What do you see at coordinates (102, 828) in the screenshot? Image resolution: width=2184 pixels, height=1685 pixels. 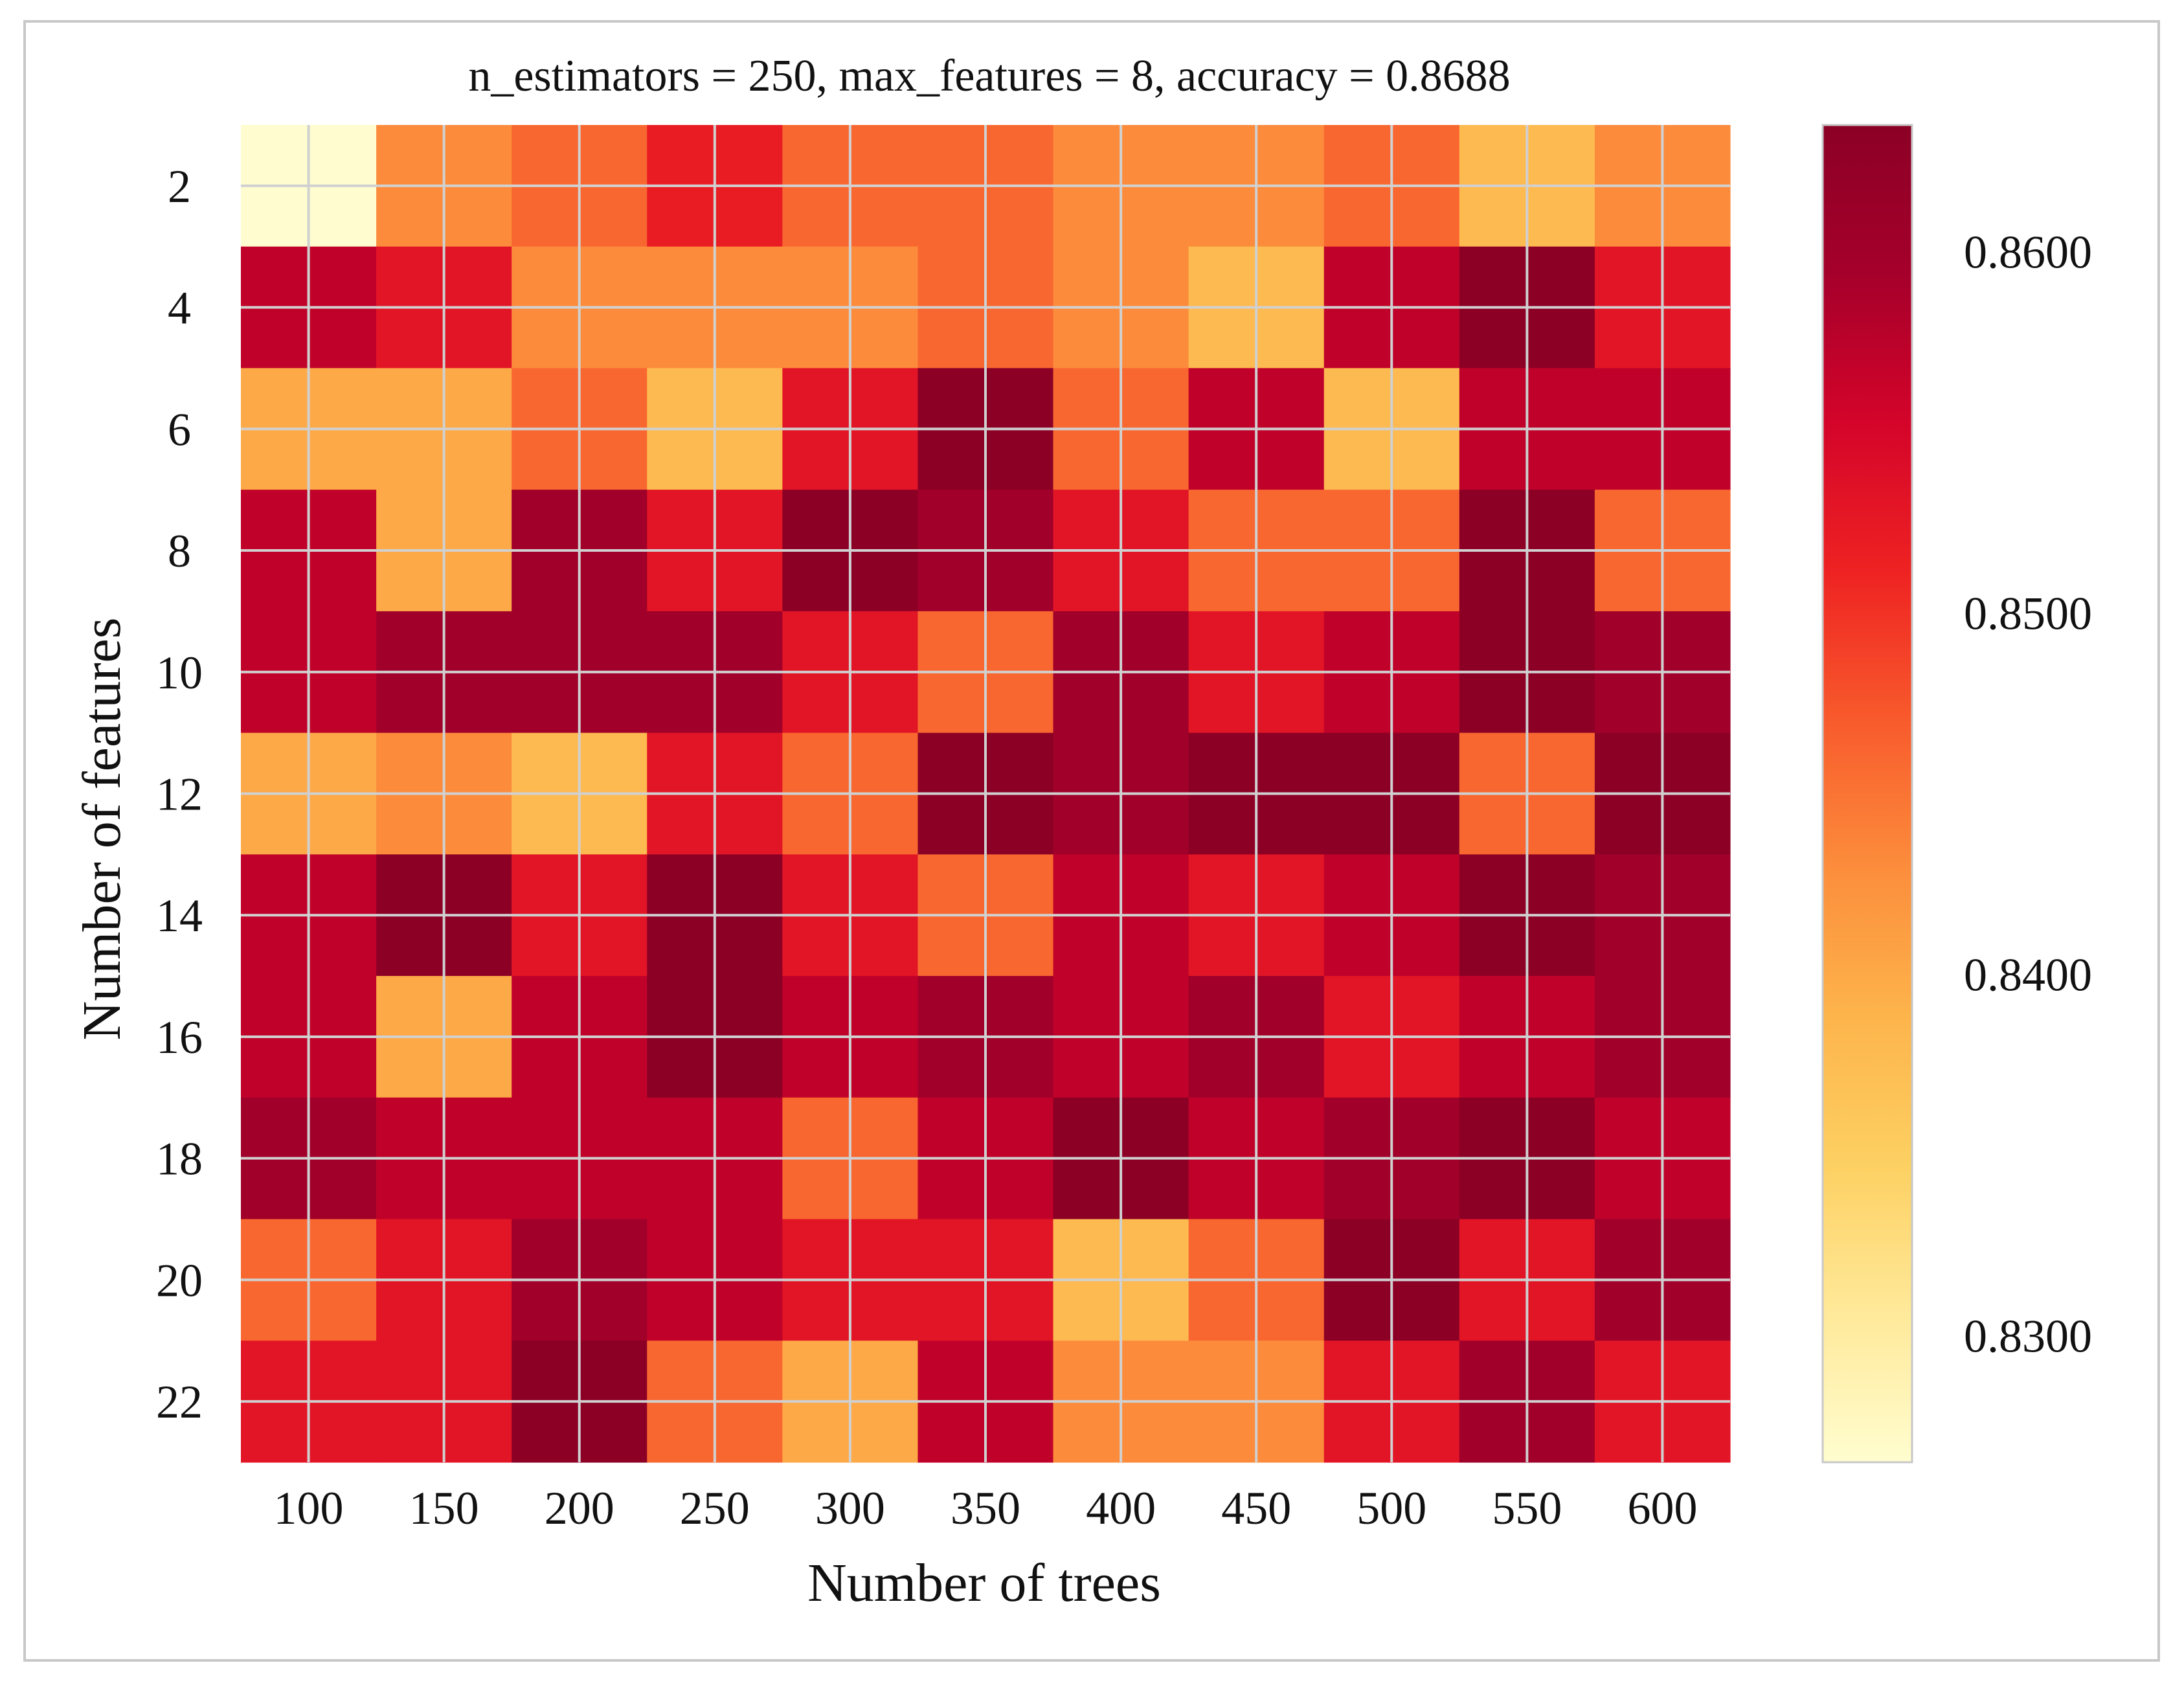 I see `y-axis-label: Number of features` at bounding box center [102, 828].